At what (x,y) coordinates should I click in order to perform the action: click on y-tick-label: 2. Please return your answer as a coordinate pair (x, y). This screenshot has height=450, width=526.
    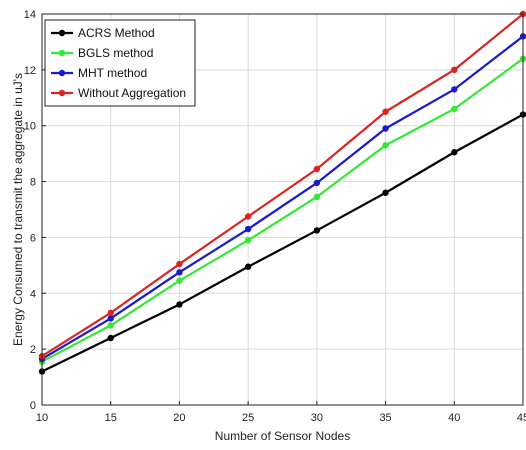
    Looking at the image, I should click on (33, 350).